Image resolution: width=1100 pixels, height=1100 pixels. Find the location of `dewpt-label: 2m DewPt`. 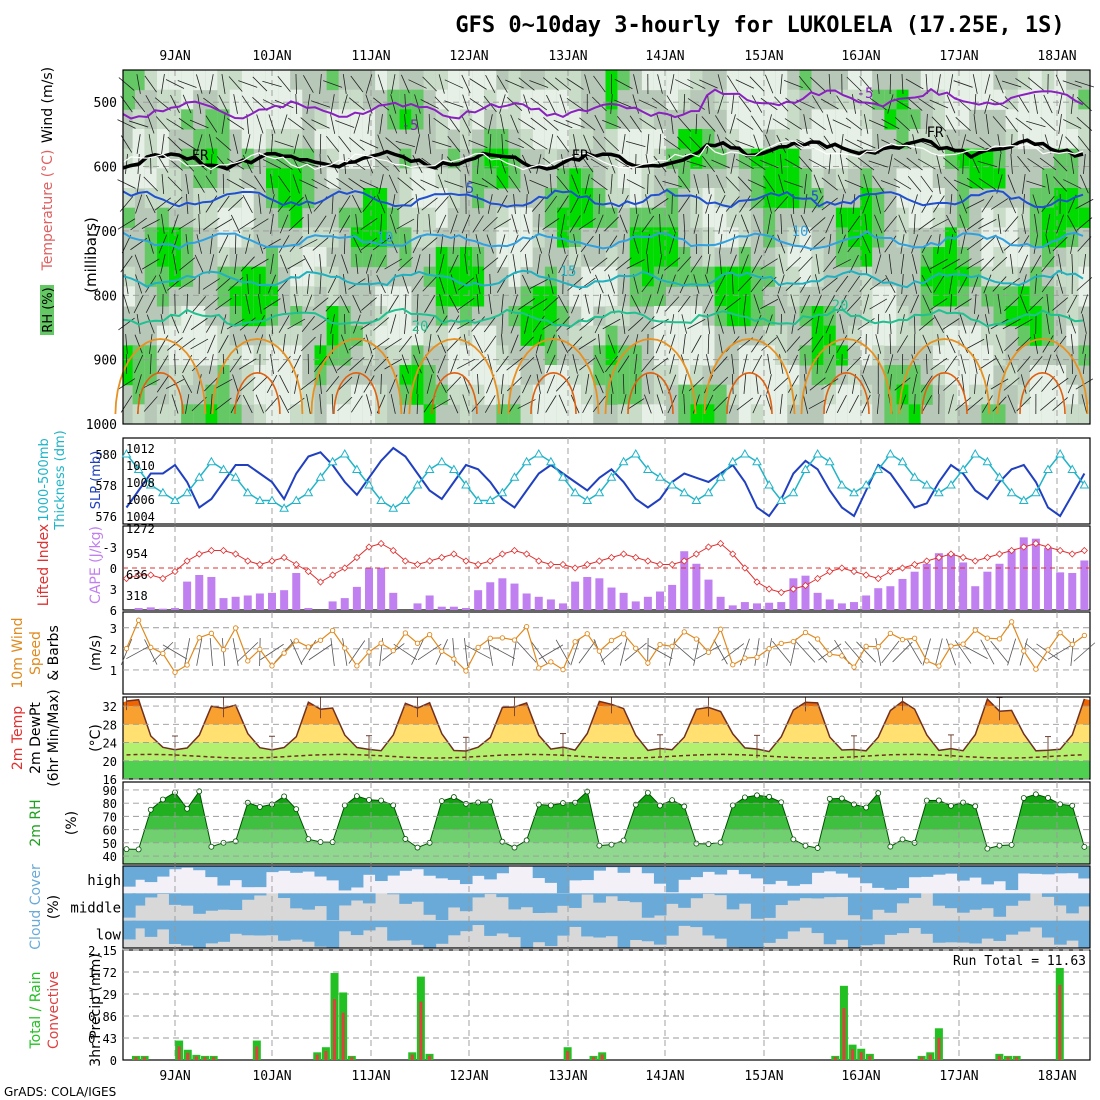

dewpt-label: 2m DewPt is located at coordinates (36, 738).